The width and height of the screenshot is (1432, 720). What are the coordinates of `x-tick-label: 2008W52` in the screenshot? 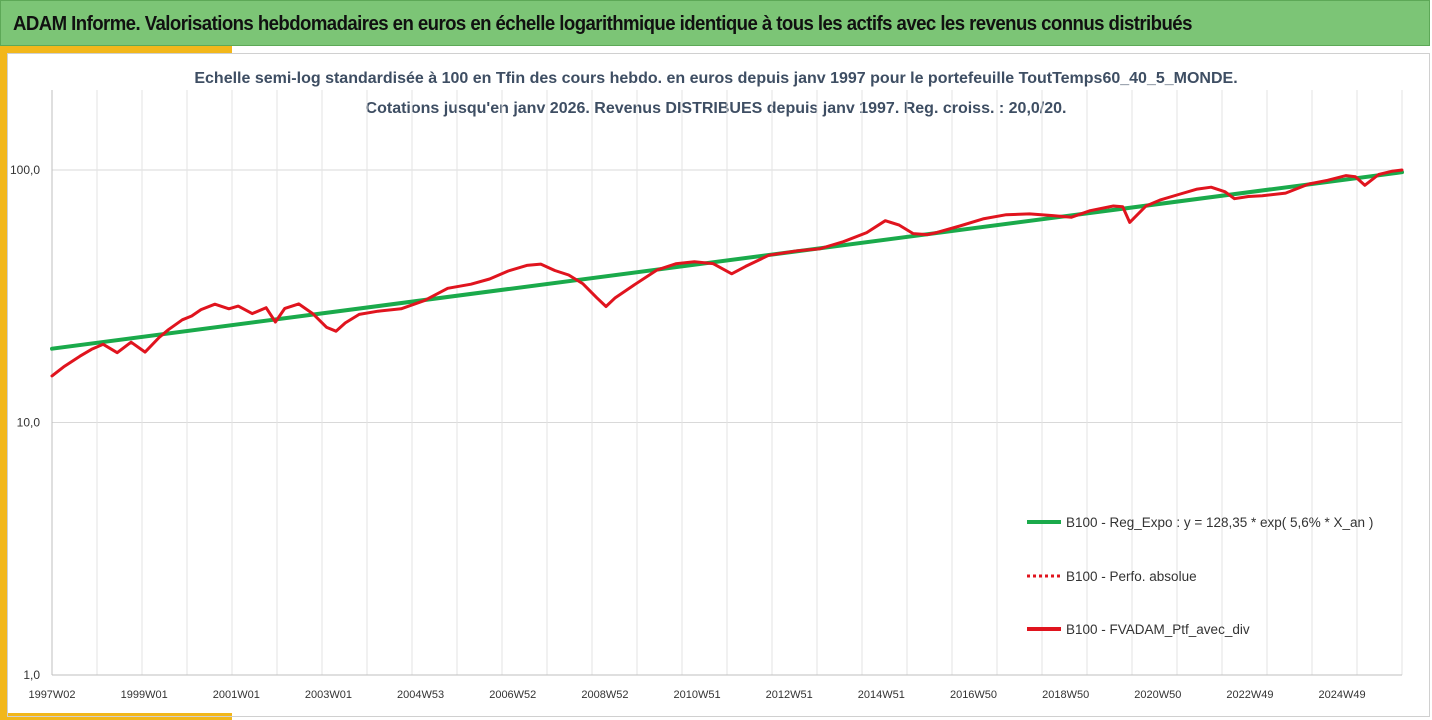 It's located at (604, 695).